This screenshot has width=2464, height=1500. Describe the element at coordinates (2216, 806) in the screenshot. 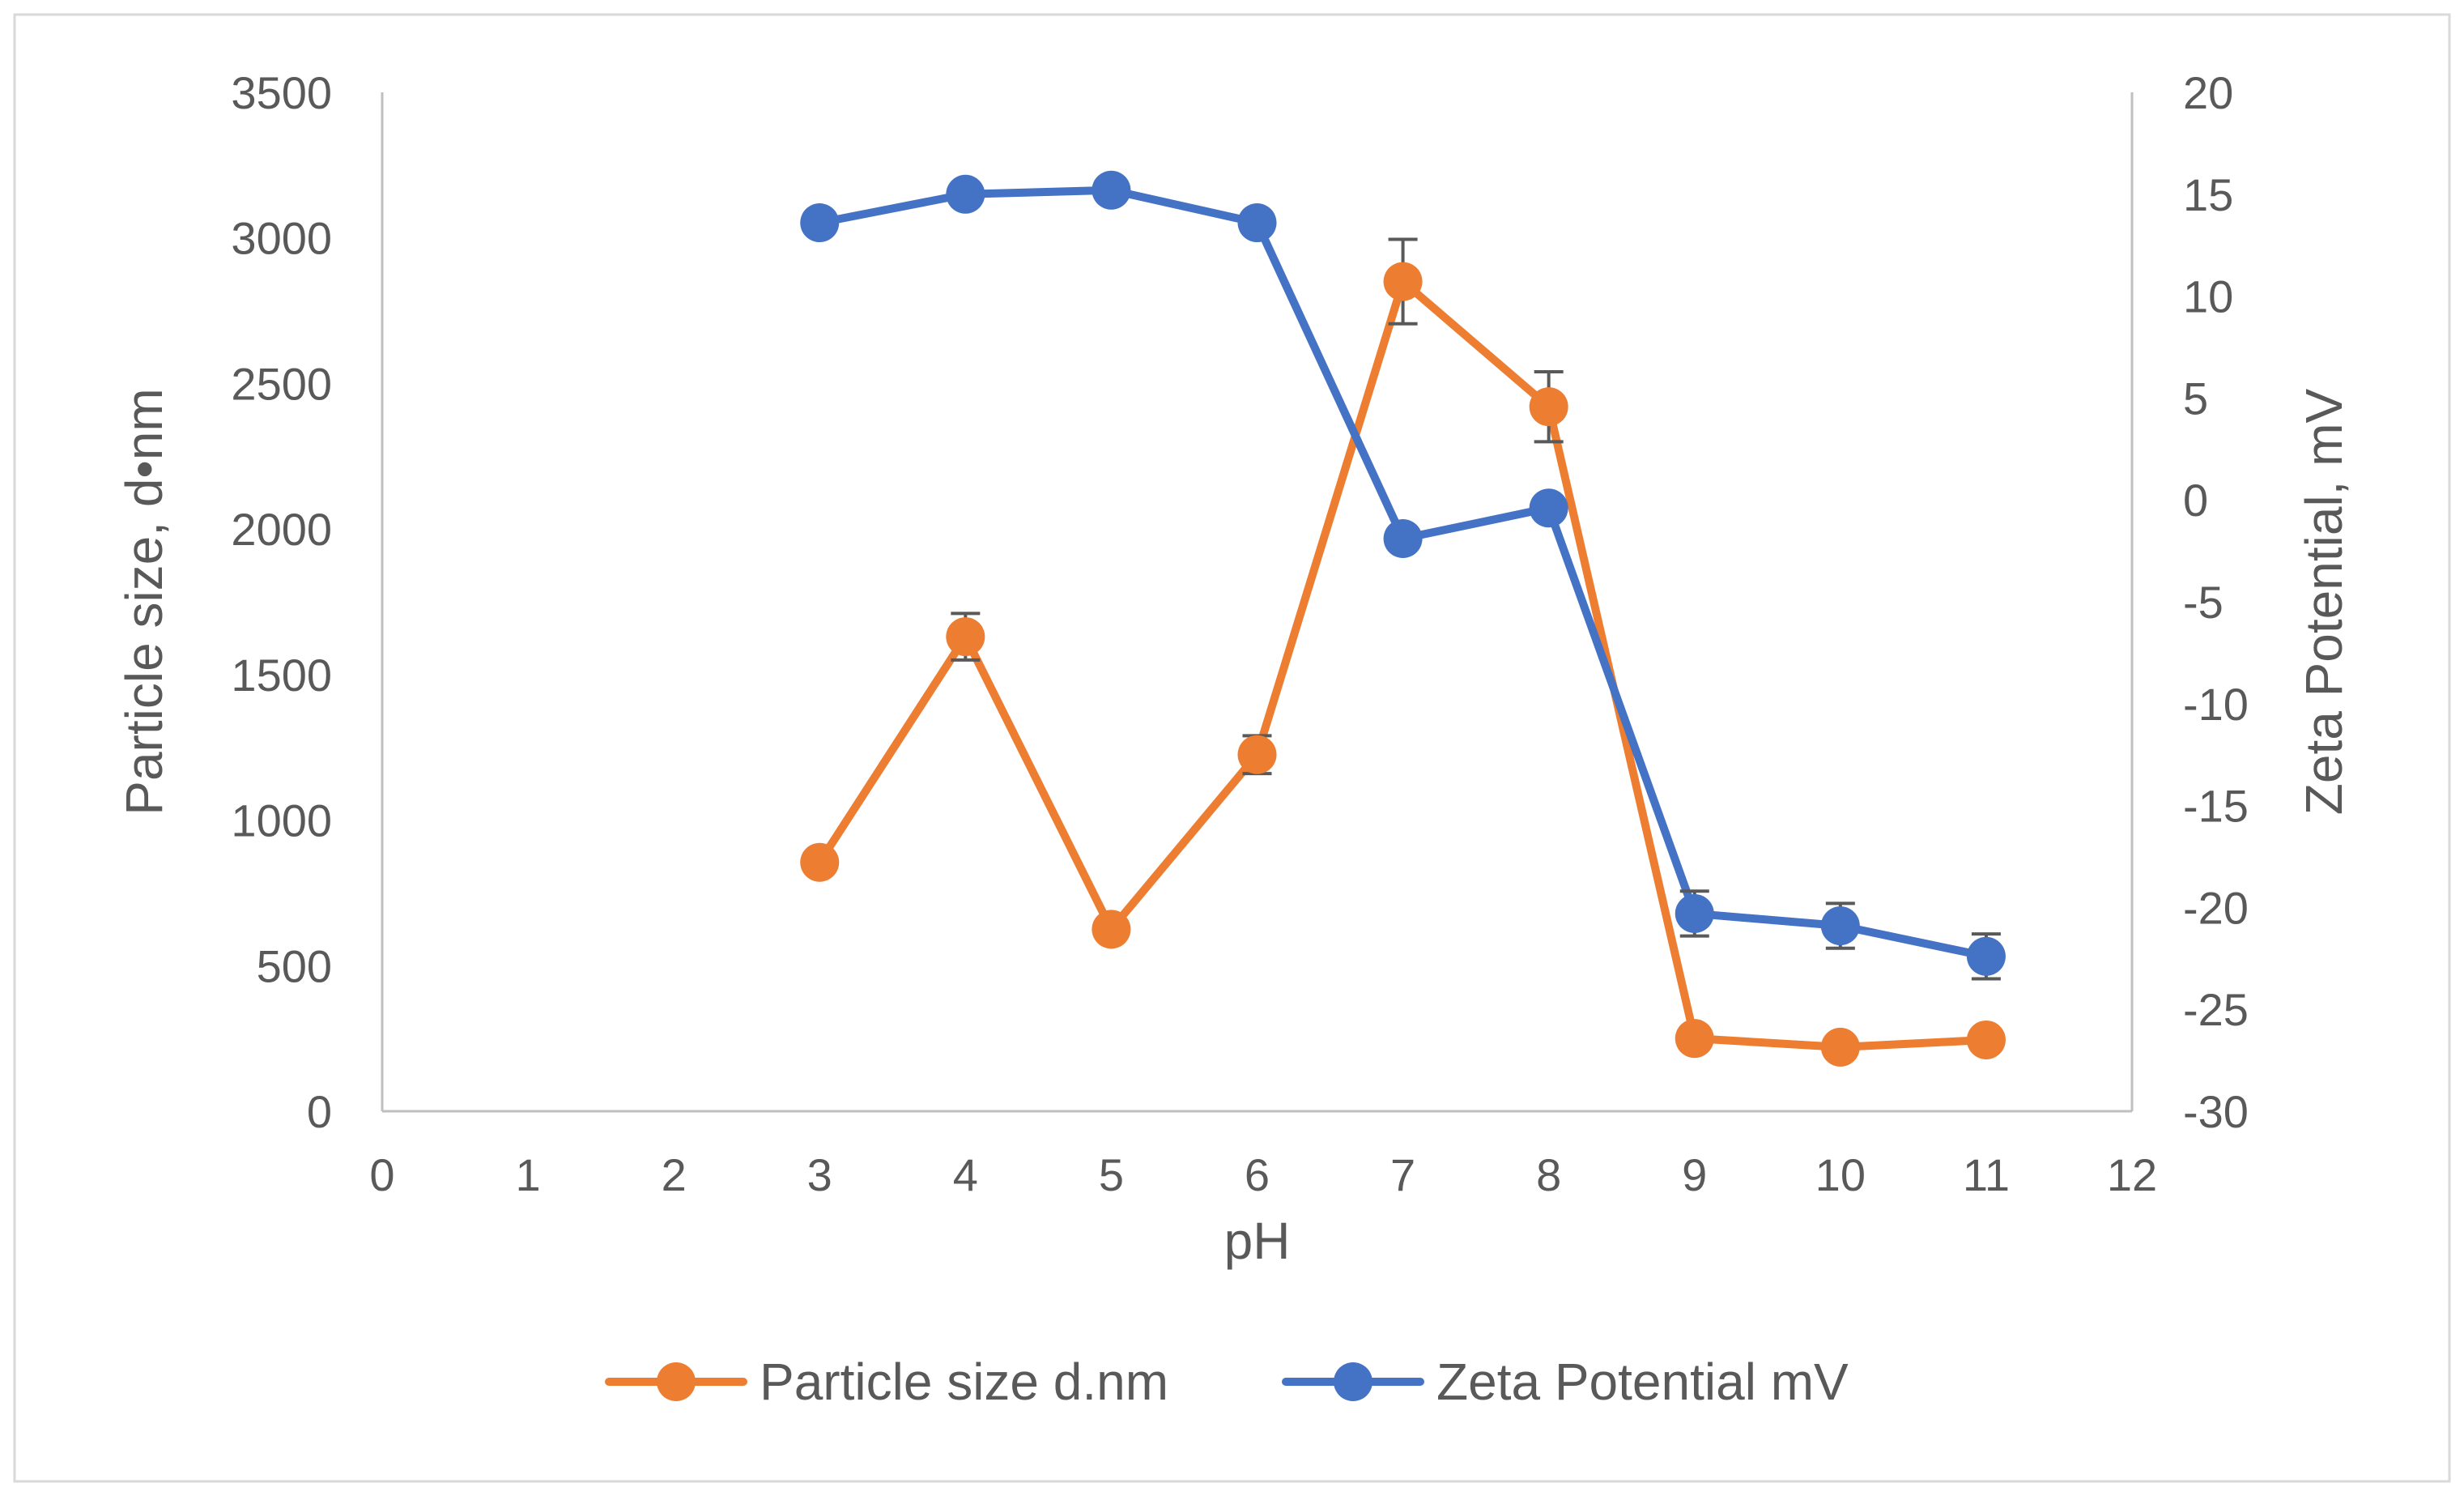

I see `y-right-tick-label: -15` at that location.